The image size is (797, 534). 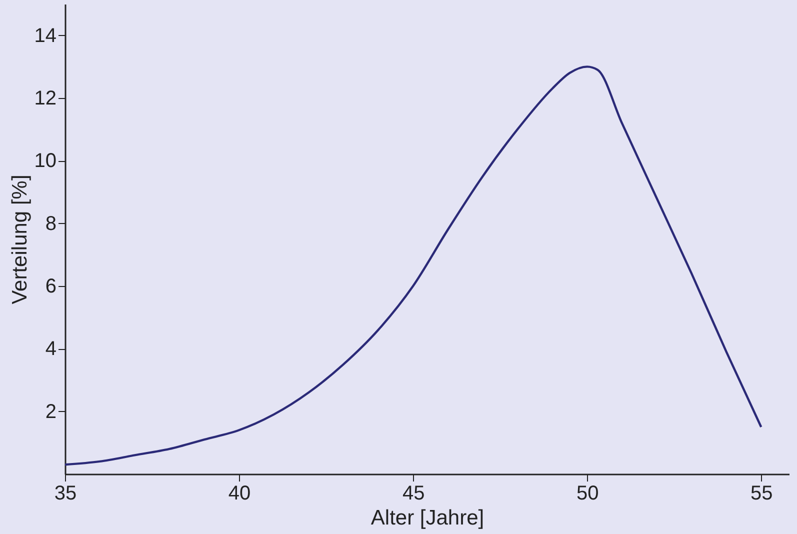 I want to click on x-tick-label: 45, so click(x=413, y=493).